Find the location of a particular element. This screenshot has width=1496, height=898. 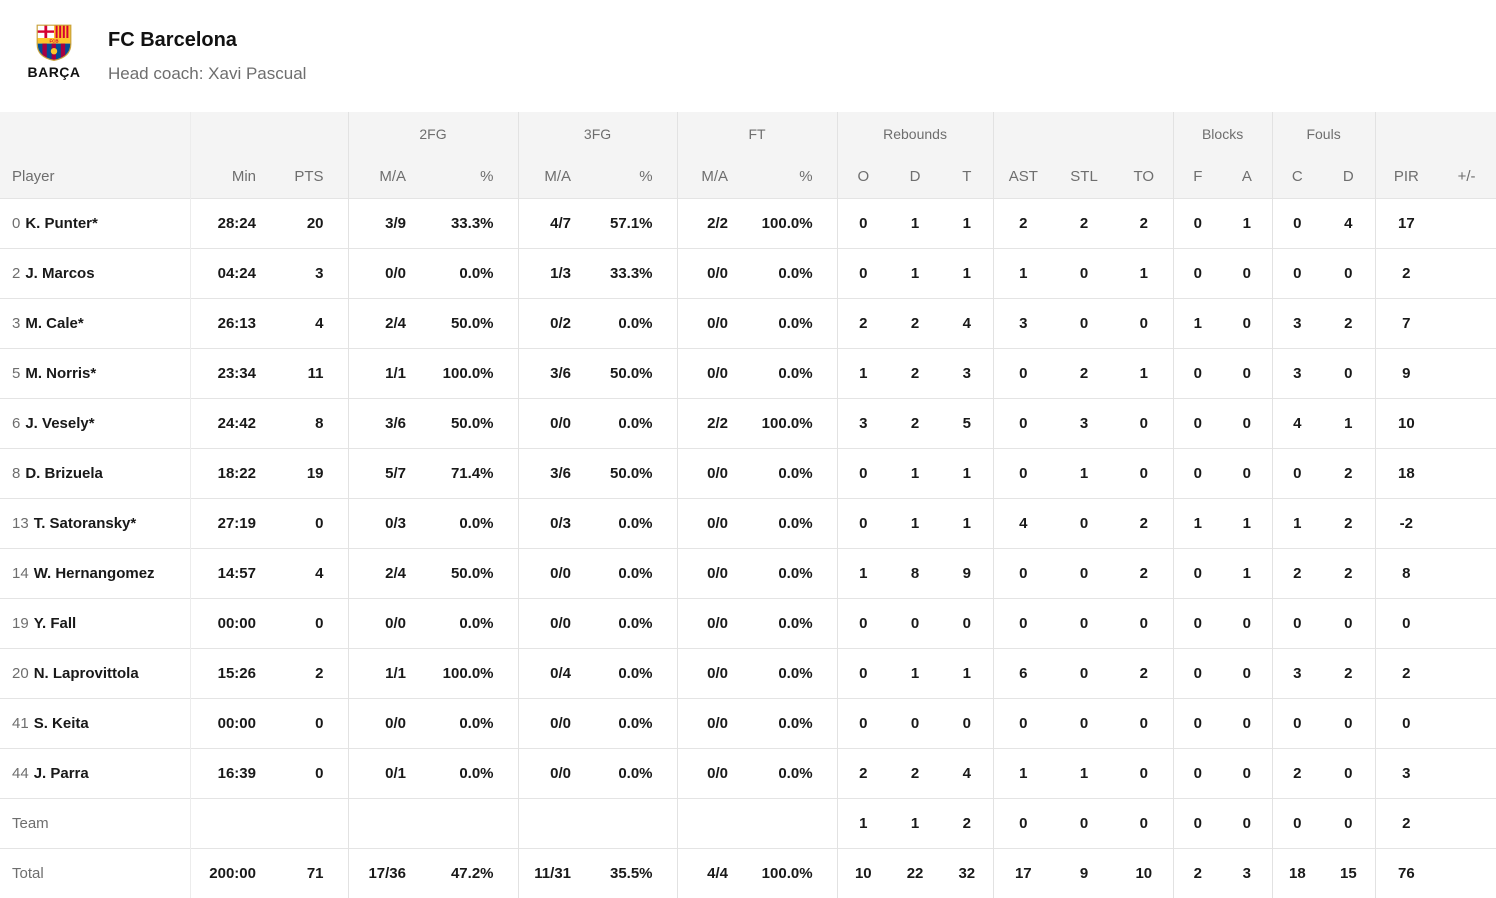

stat-reb-d: 2 is located at coordinates (915, 322).